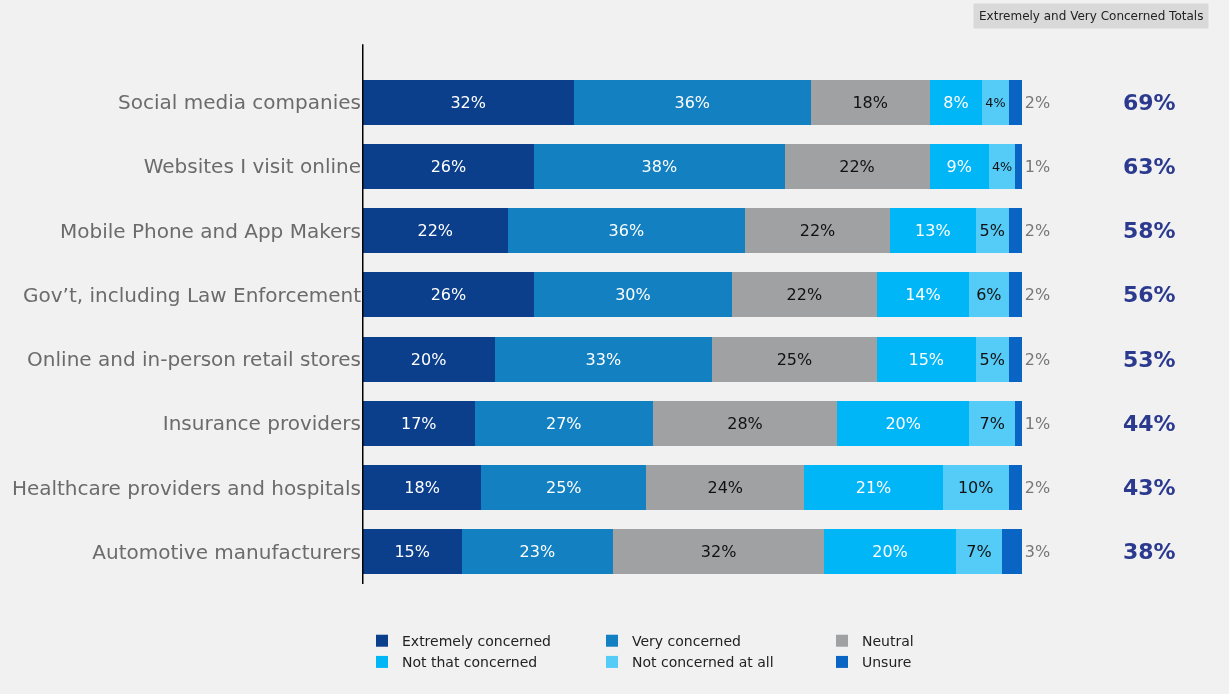 The height and width of the screenshot is (694, 1229). I want to click on y-tick-label: Gov’t, including Law Enforcement, so click(192, 294).